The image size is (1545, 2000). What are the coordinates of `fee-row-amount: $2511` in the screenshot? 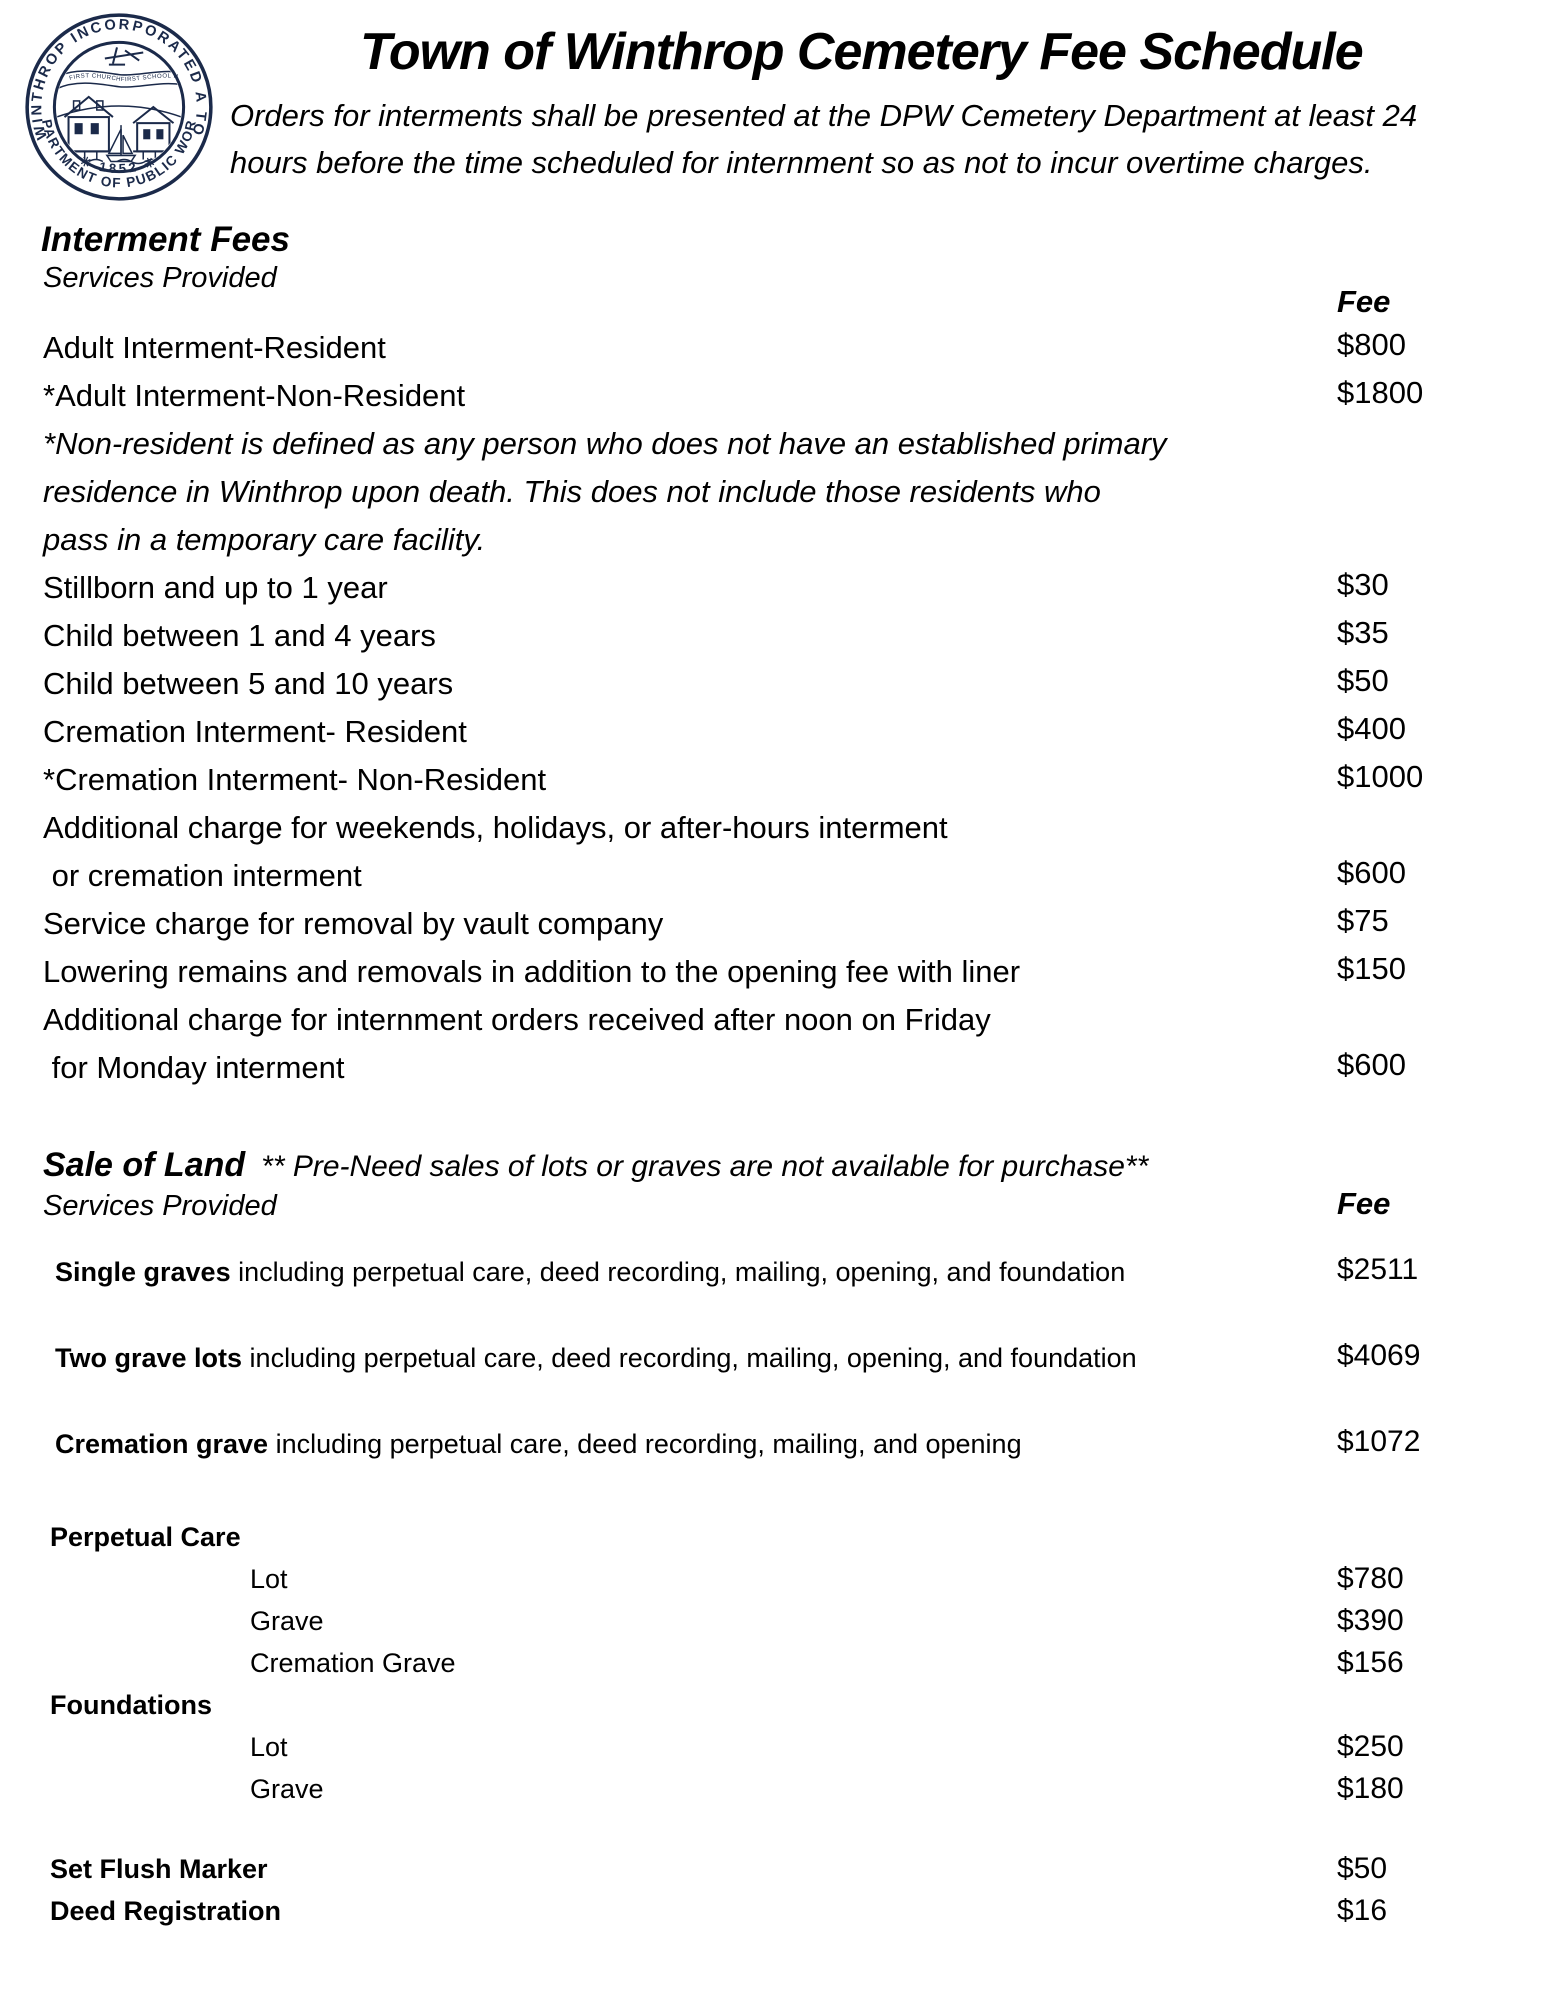 It's located at (1378, 1269).